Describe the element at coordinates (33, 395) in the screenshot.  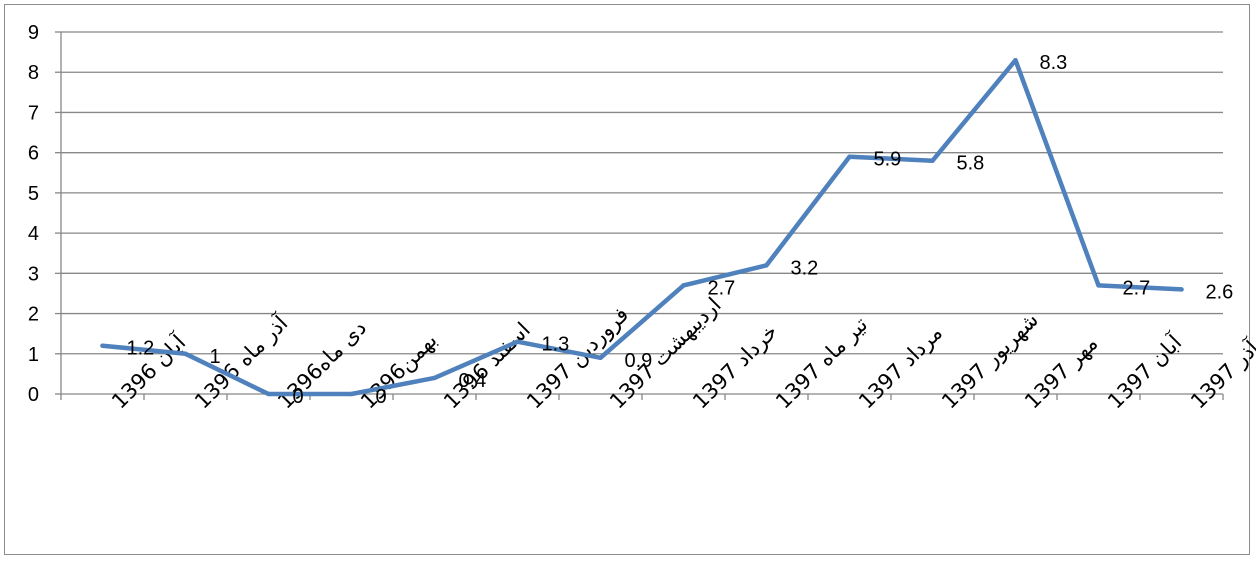
I see `y-tick-label: 0` at that location.